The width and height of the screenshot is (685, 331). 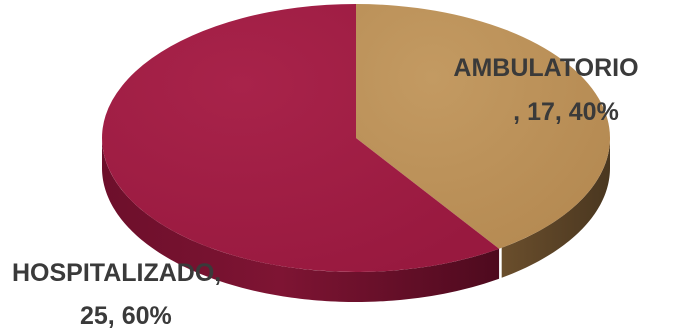 I want to click on data-label-hospitalizado-line2: 25, 60%, so click(x=126, y=316).